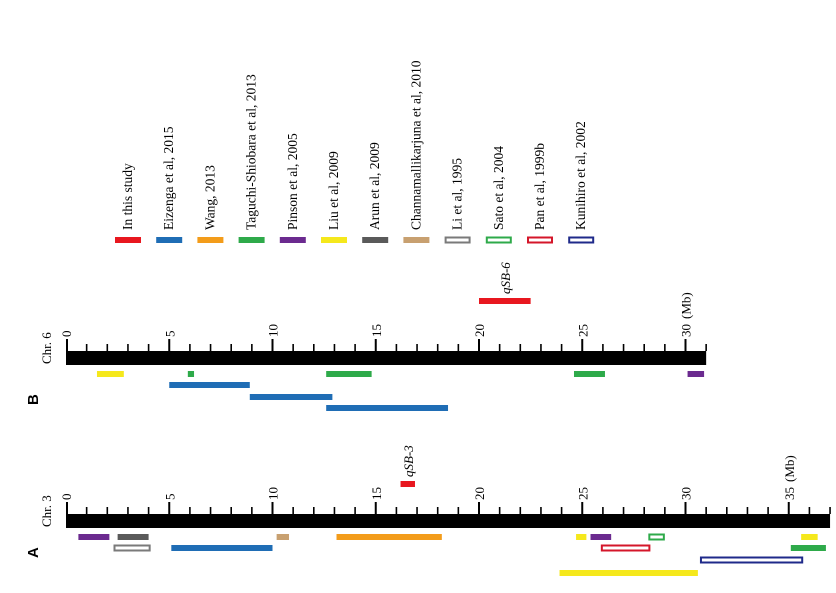 The height and width of the screenshot is (593, 836). I want to click on legend-item: Channamallikarjuna et al, 2010, so click(416, 151).